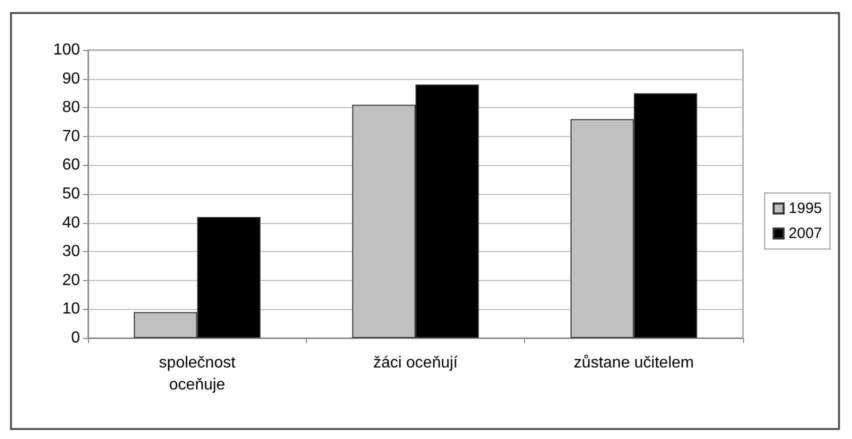 Image resolution: width=852 pixels, height=439 pixels. What do you see at coordinates (71, 251) in the screenshot?
I see `y-tick-label: 30` at bounding box center [71, 251].